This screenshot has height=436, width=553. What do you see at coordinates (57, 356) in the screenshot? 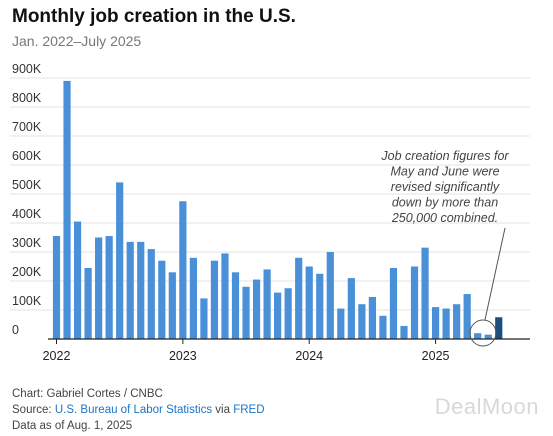
I see `x-tick-label: 2022` at bounding box center [57, 356].